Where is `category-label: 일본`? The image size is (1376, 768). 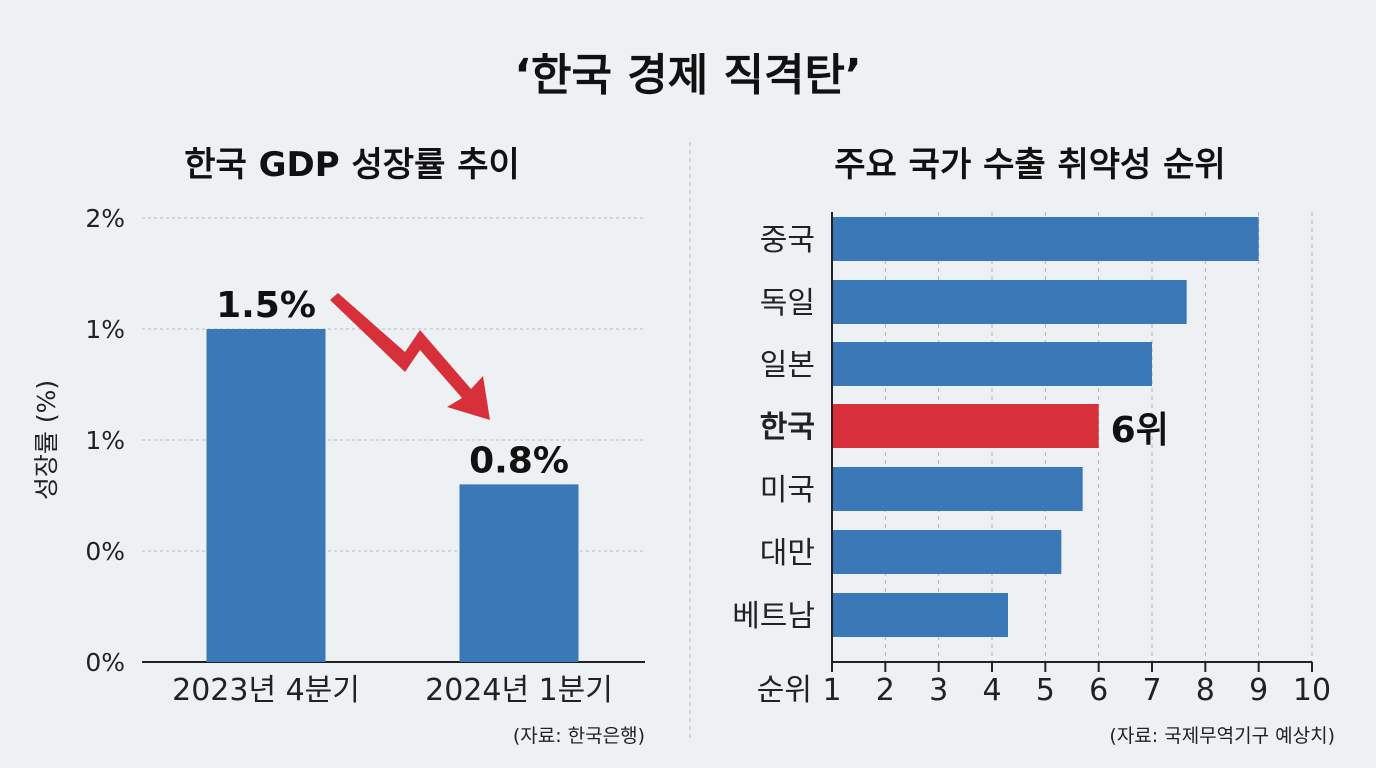 category-label: 일본 is located at coordinates (787, 365).